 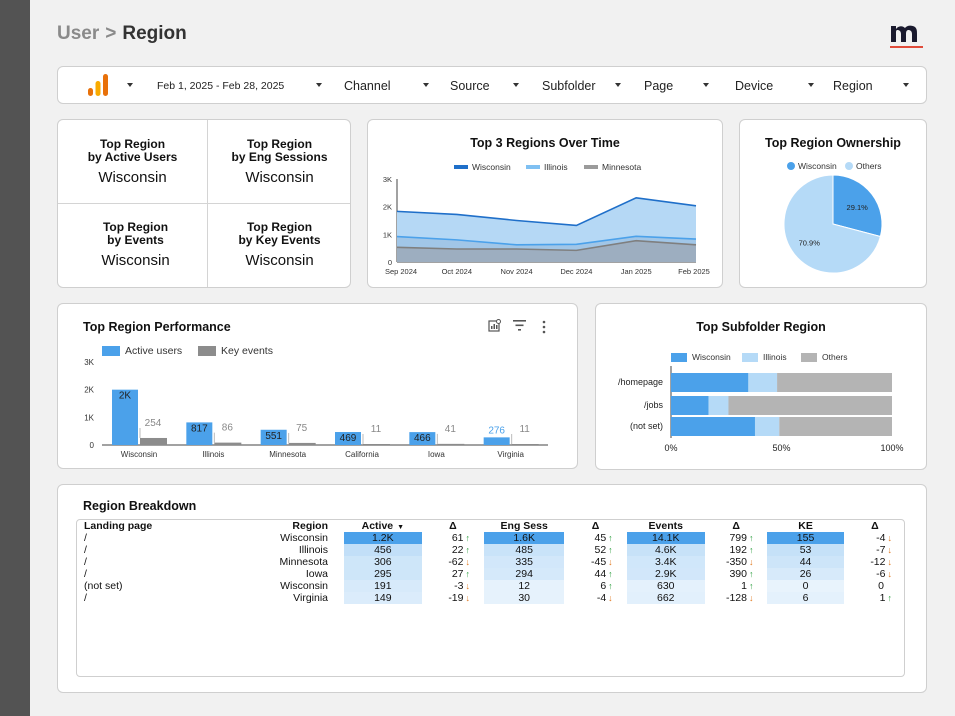 I want to click on legend-item: Key events, so click(x=235, y=351).